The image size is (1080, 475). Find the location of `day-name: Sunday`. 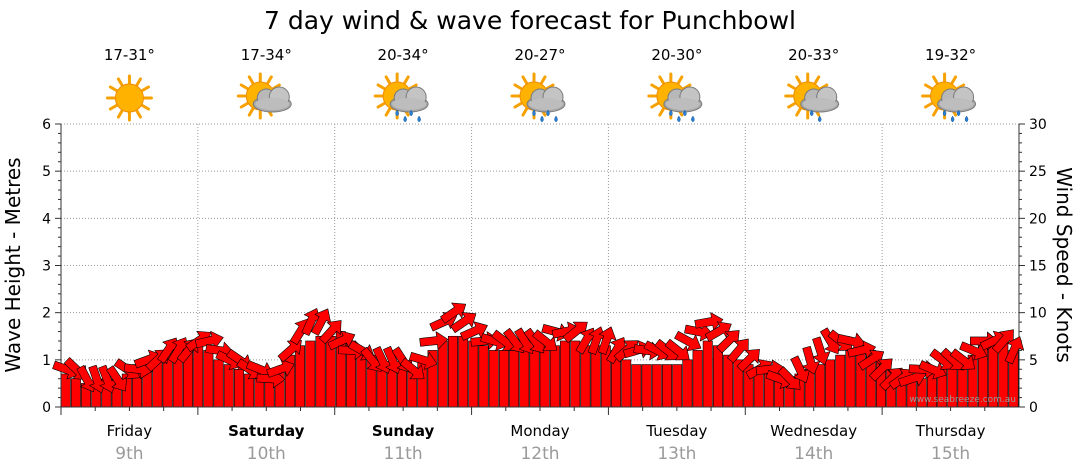

day-name: Sunday is located at coordinates (403, 431).